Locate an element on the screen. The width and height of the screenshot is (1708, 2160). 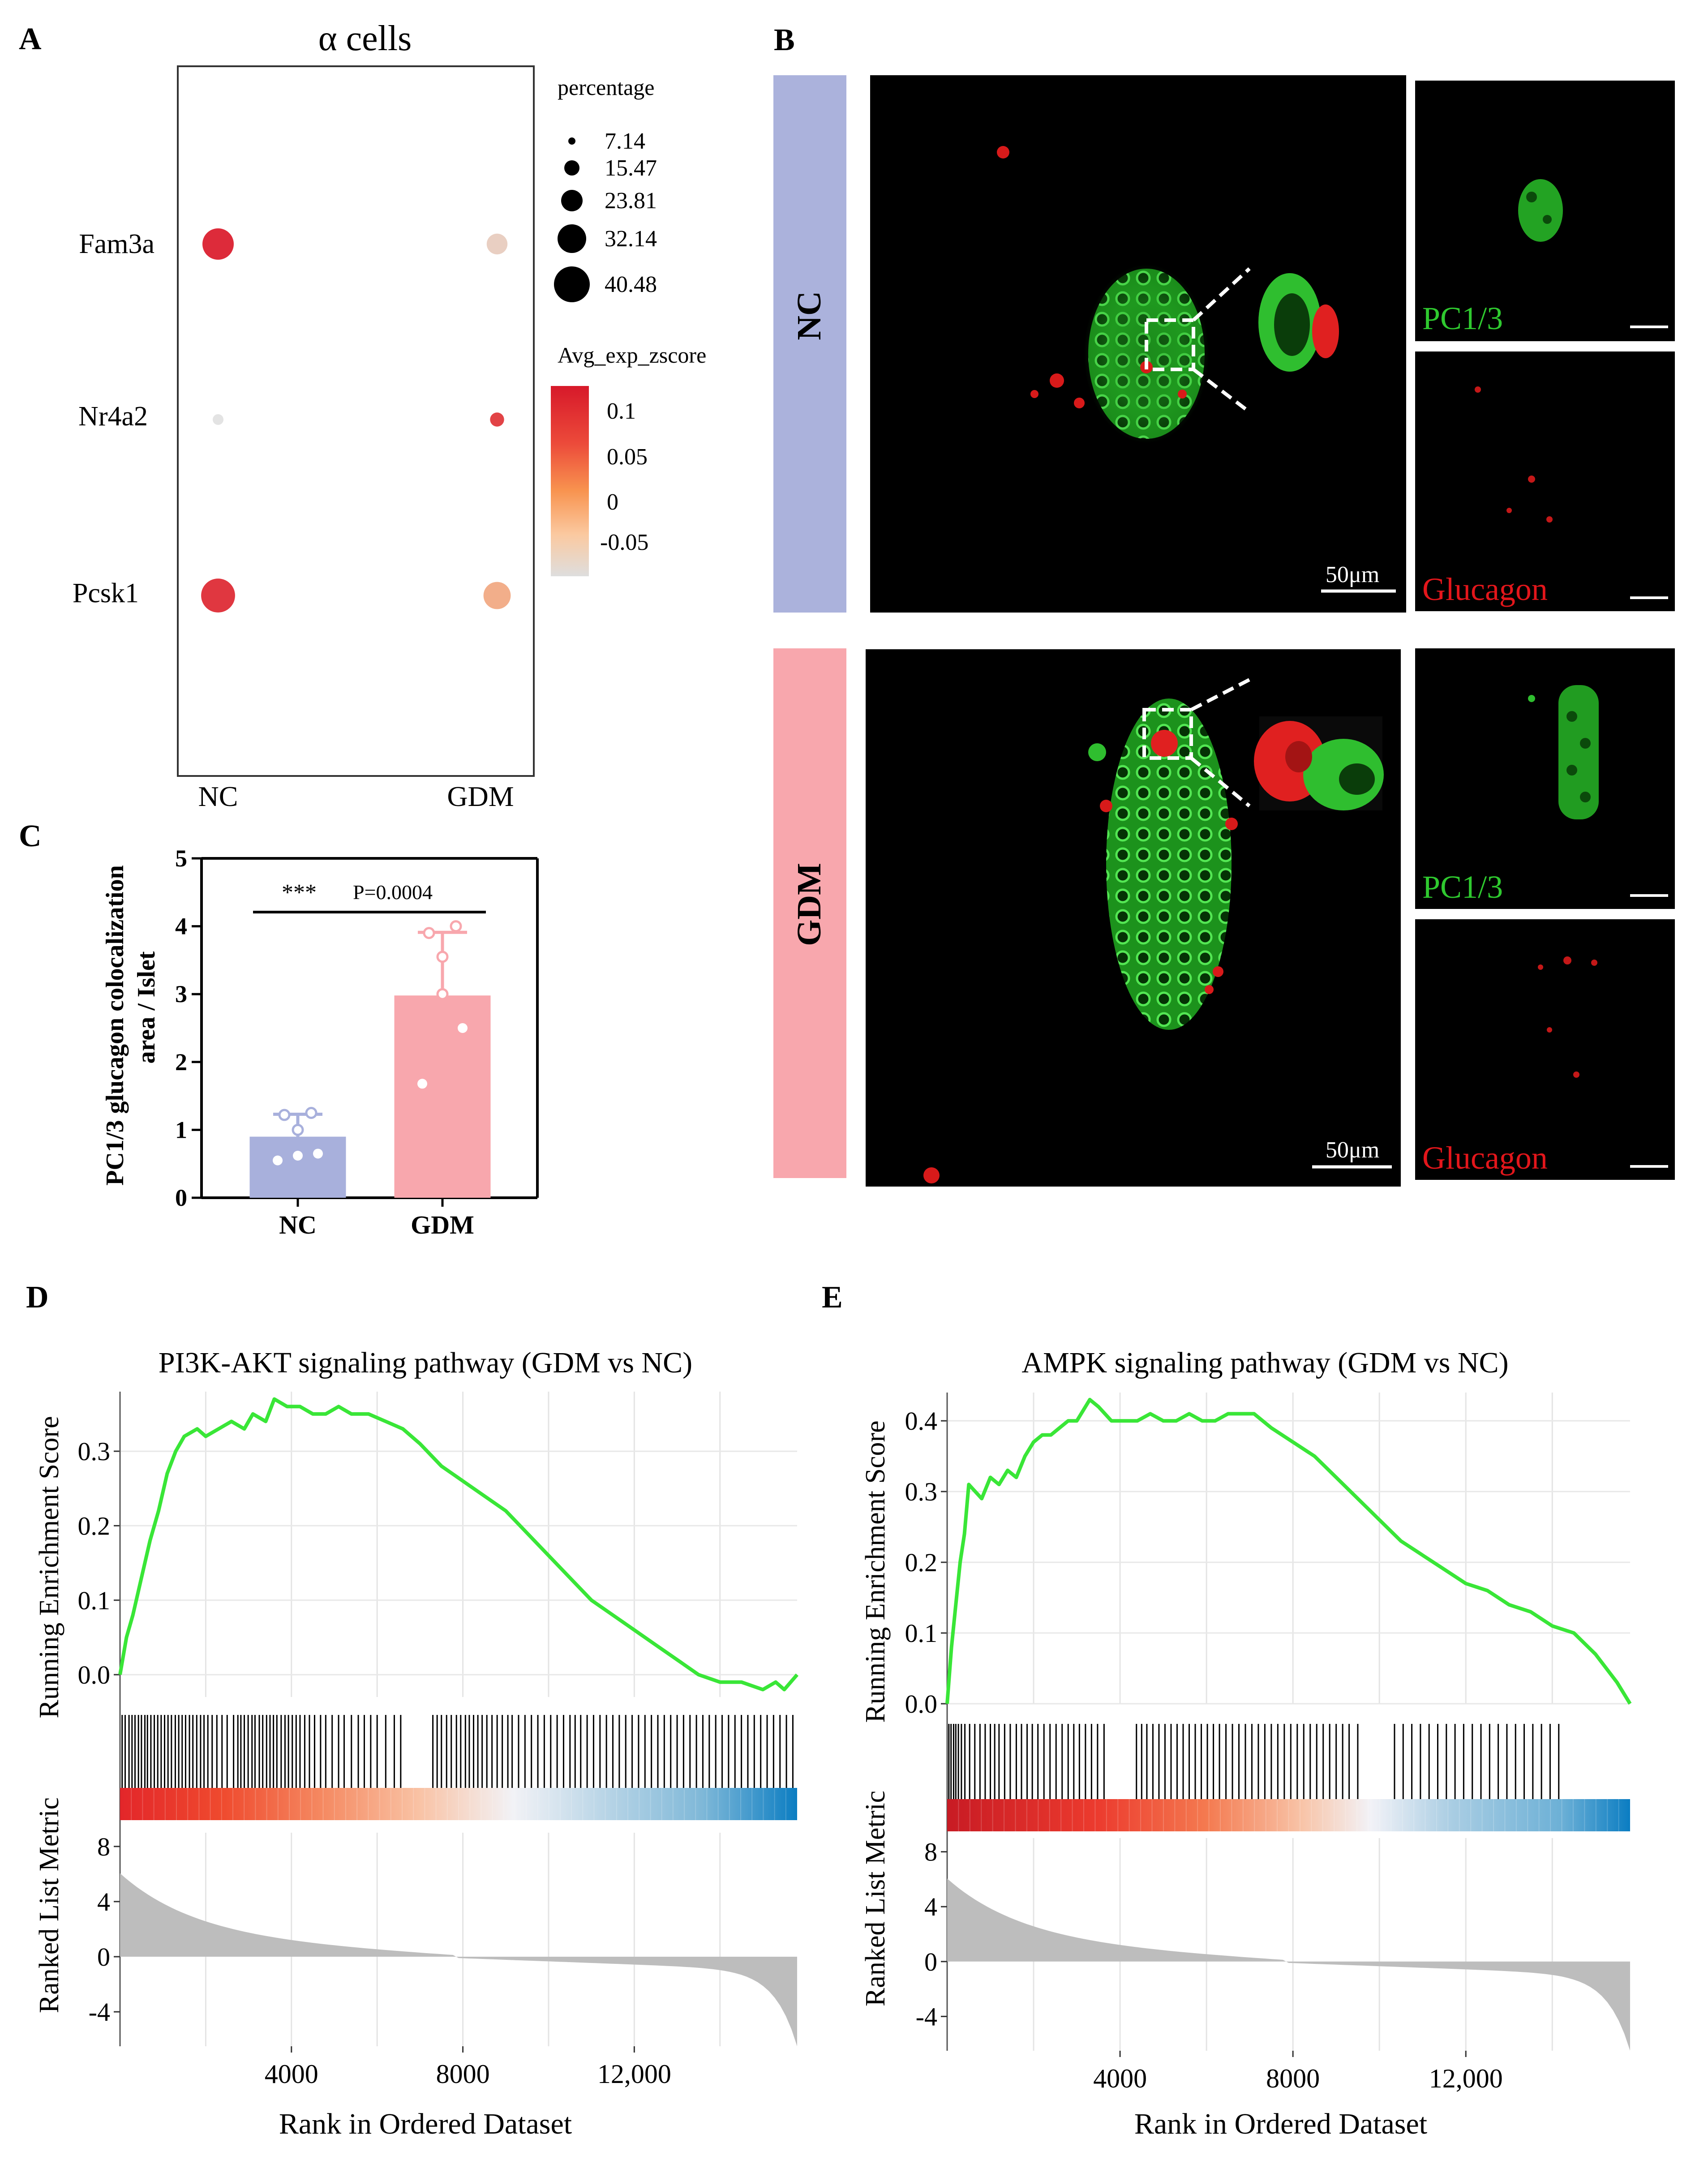
dot-layer is located at coordinates (356, 420).